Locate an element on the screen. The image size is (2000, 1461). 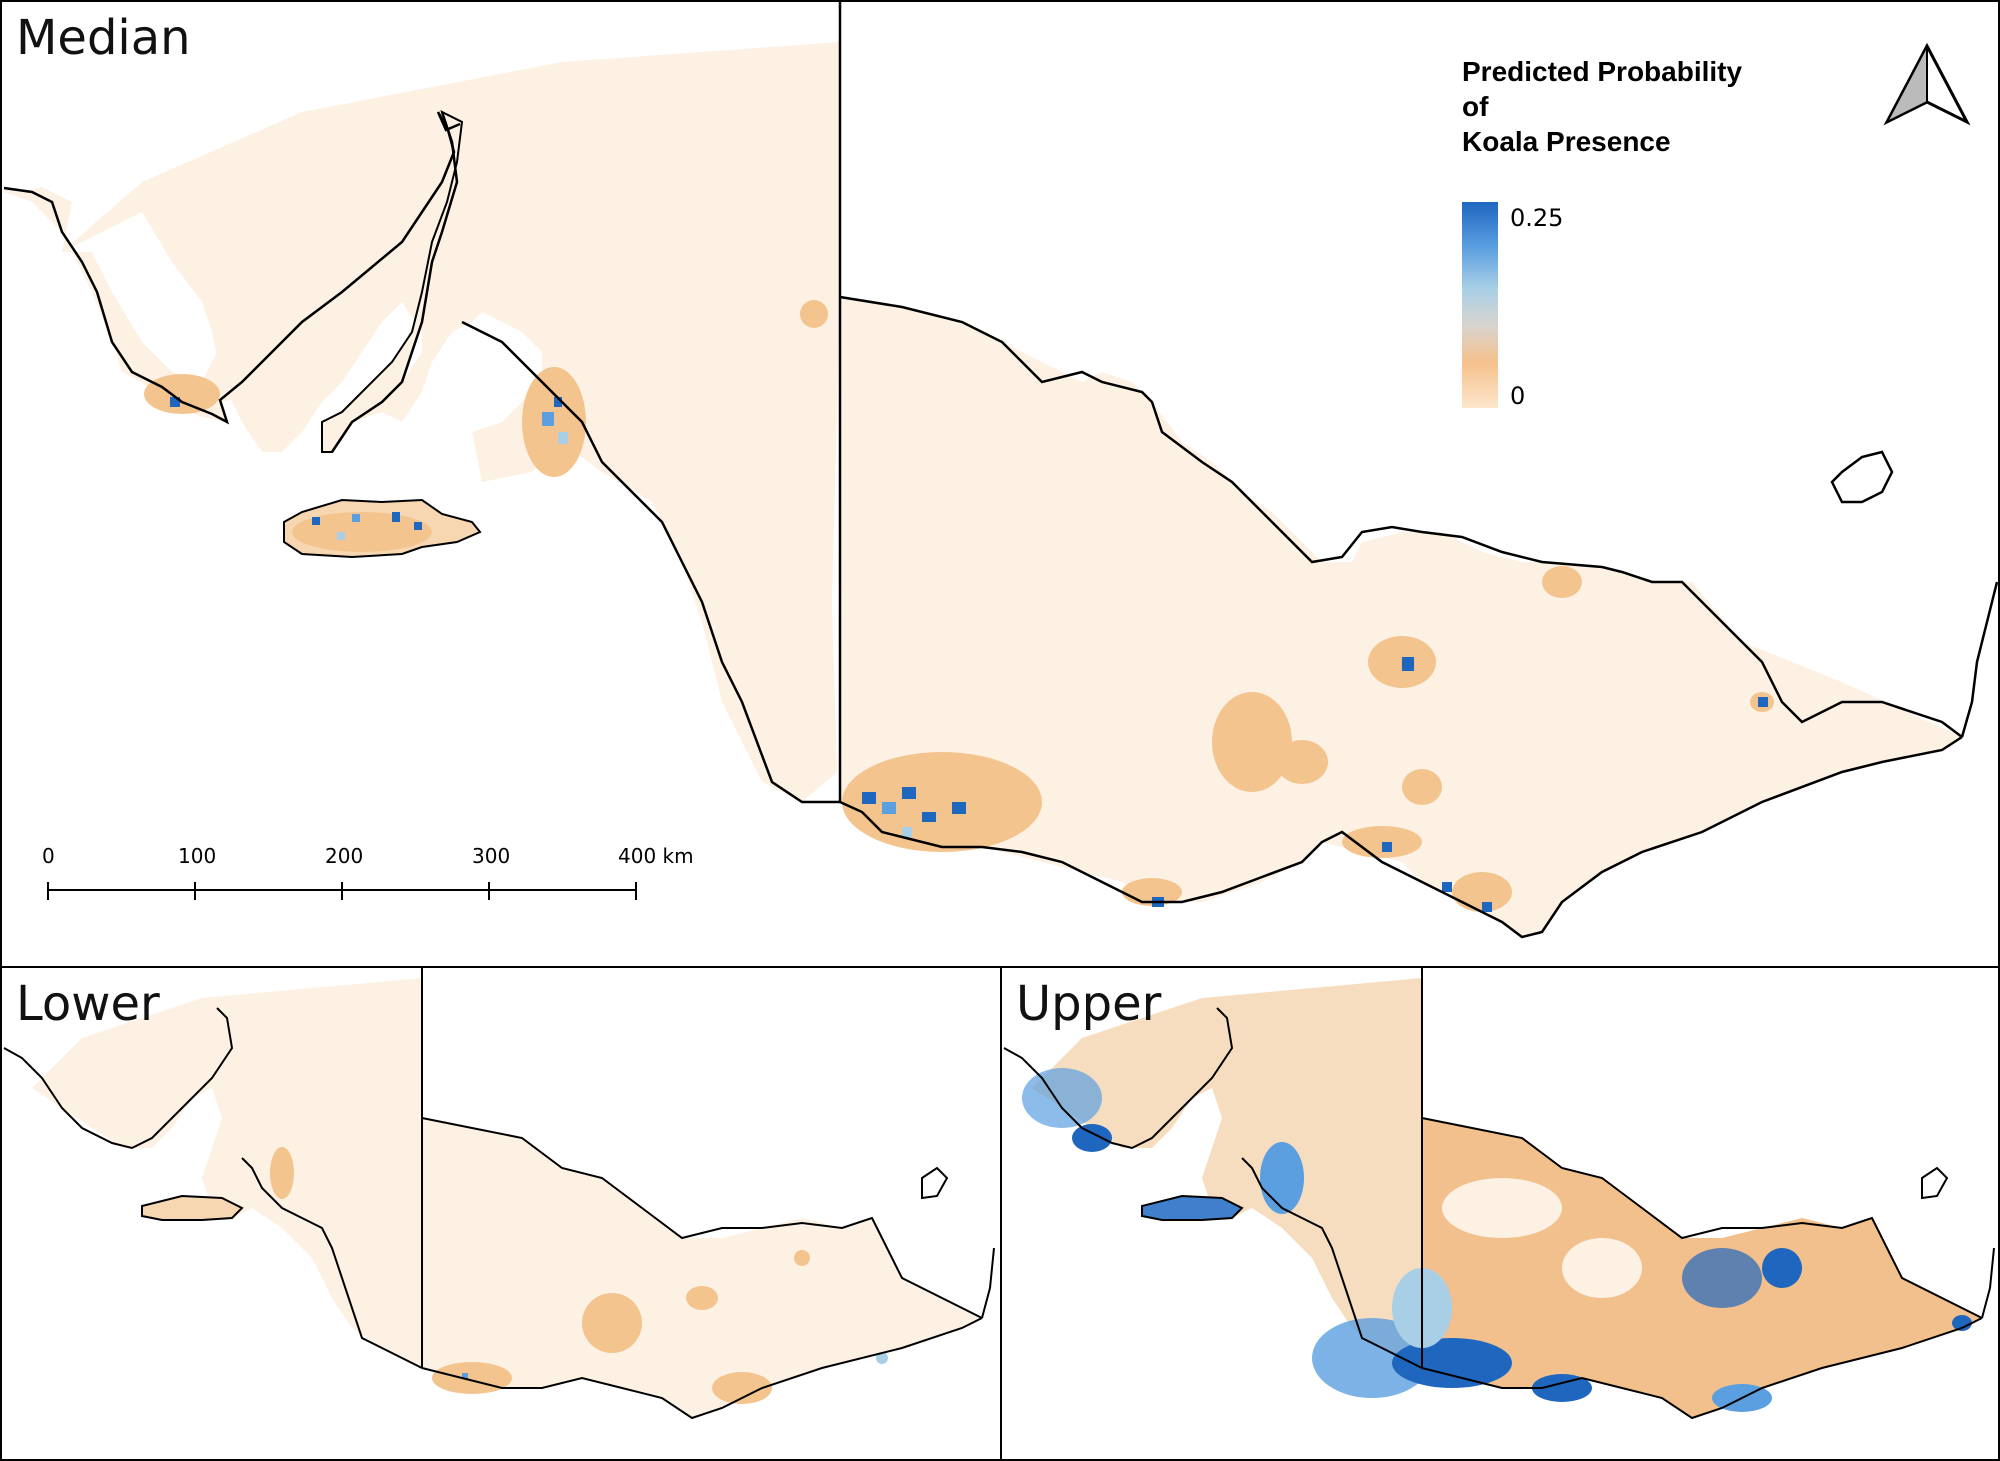
lower-sa-land is located at coordinates (227, 1173).